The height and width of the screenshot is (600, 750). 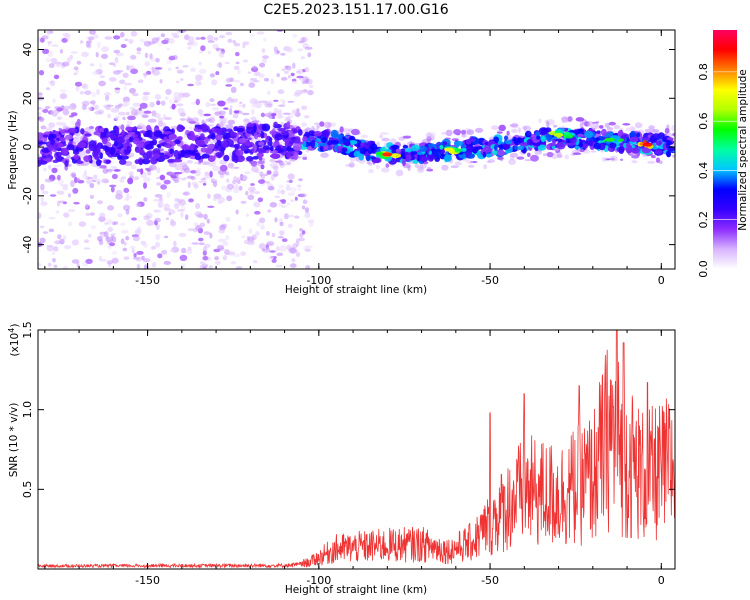 What do you see at coordinates (490, 280) in the screenshot?
I see `x-tick-label: -50` at bounding box center [490, 280].